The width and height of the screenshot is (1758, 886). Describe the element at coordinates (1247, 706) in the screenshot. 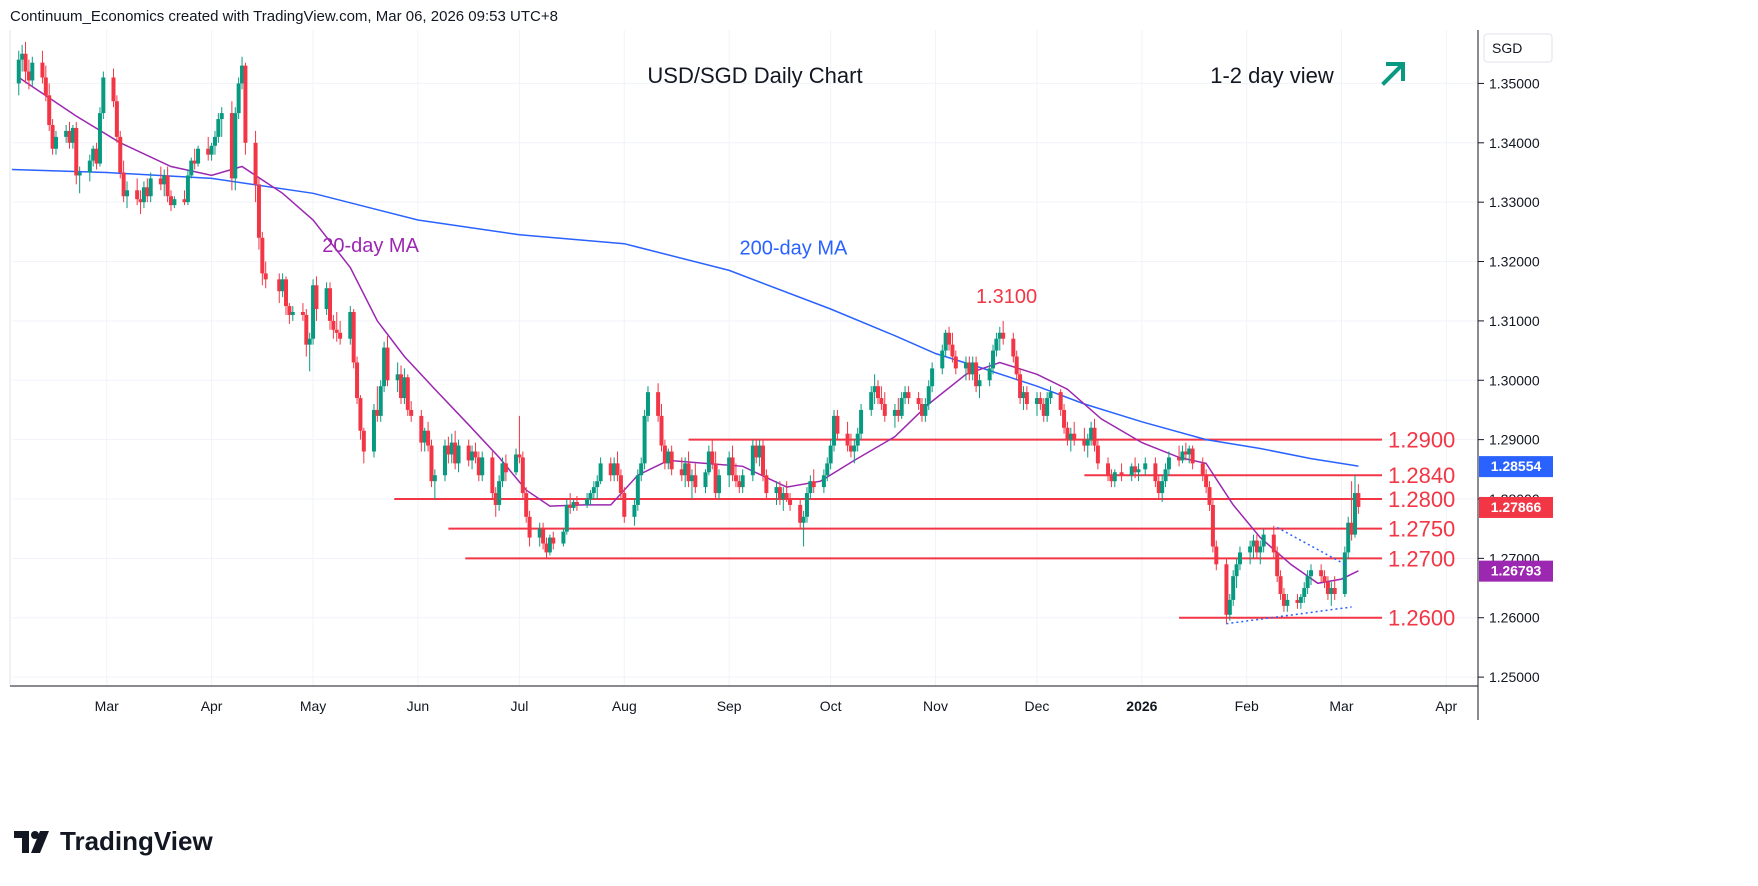

I see `x-tick-label: Feb` at that location.